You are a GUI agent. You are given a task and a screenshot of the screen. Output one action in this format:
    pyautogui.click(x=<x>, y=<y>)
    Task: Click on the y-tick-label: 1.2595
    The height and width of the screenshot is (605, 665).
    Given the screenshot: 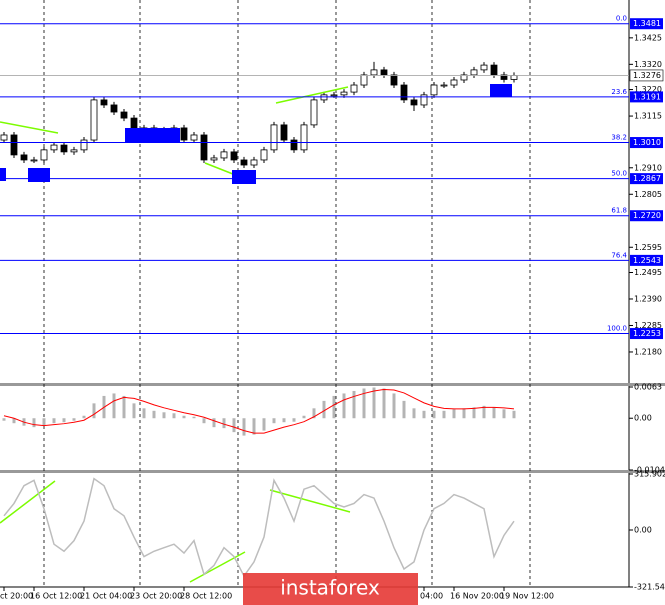 What is the action you would take?
    pyautogui.click(x=648, y=247)
    